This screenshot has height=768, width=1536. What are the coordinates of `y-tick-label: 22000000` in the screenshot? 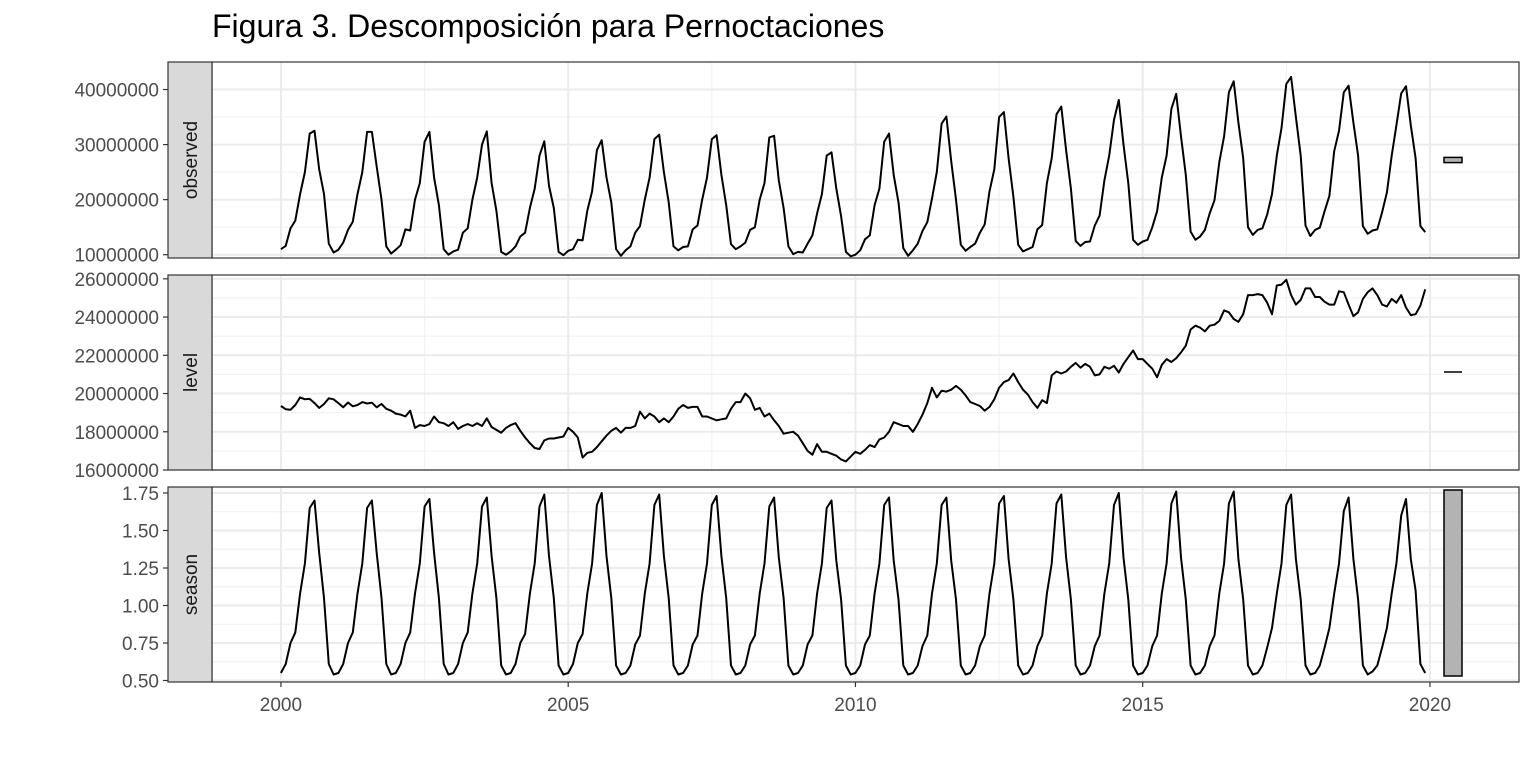 It's located at (116, 356).